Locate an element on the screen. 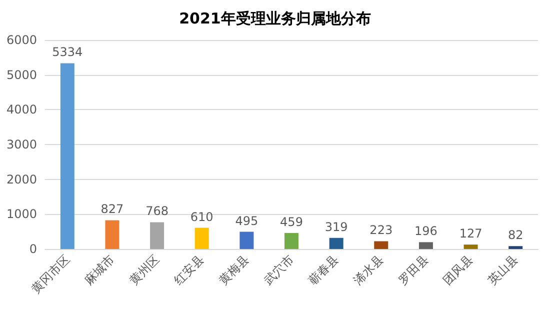 The height and width of the screenshot is (331, 550). x-tick-label: 红安县 is located at coordinates (189, 270).